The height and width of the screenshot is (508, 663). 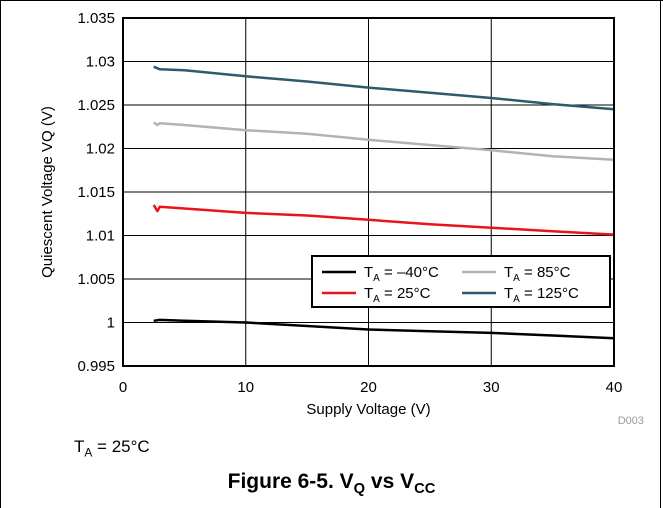 I want to click on legend-label-1: TA = 85°C, so click(x=537, y=274).